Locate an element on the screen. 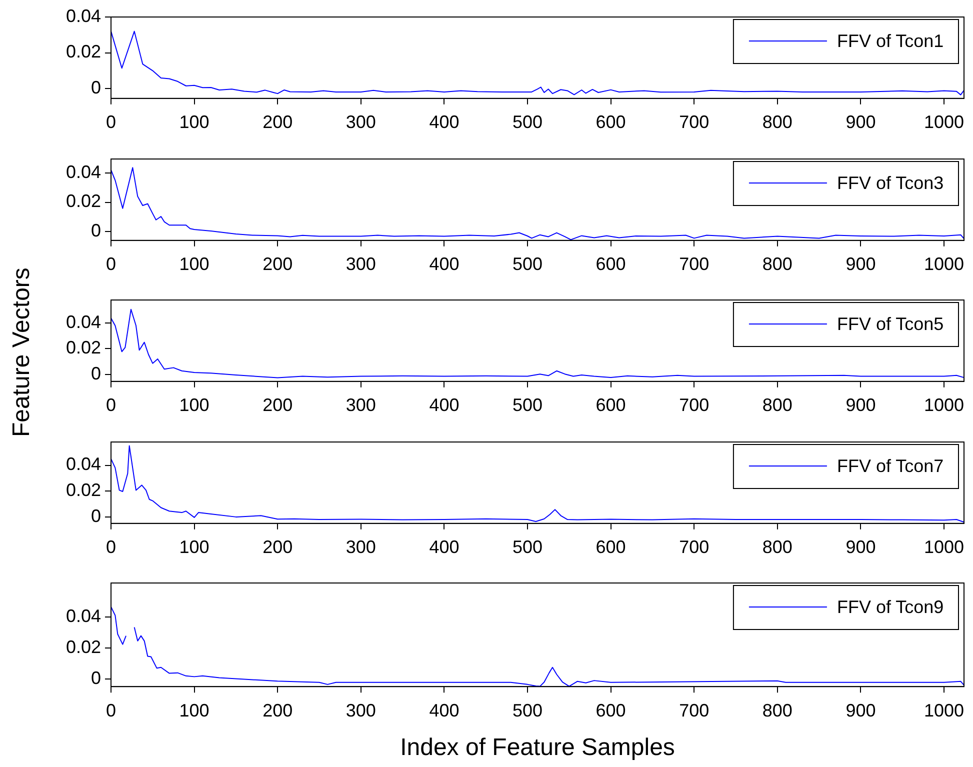 The width and height of the screenshot is (973, 767). legend-label: FFV of Tcon9 is located at coordinates (890, 606).